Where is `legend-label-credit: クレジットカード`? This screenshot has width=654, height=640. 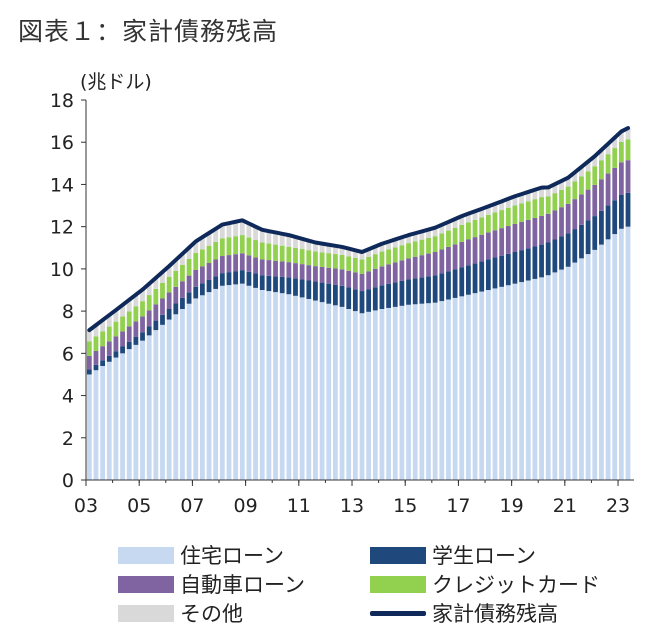 legend-label-credit: クレジットカード is located at coordinates (516, 585).